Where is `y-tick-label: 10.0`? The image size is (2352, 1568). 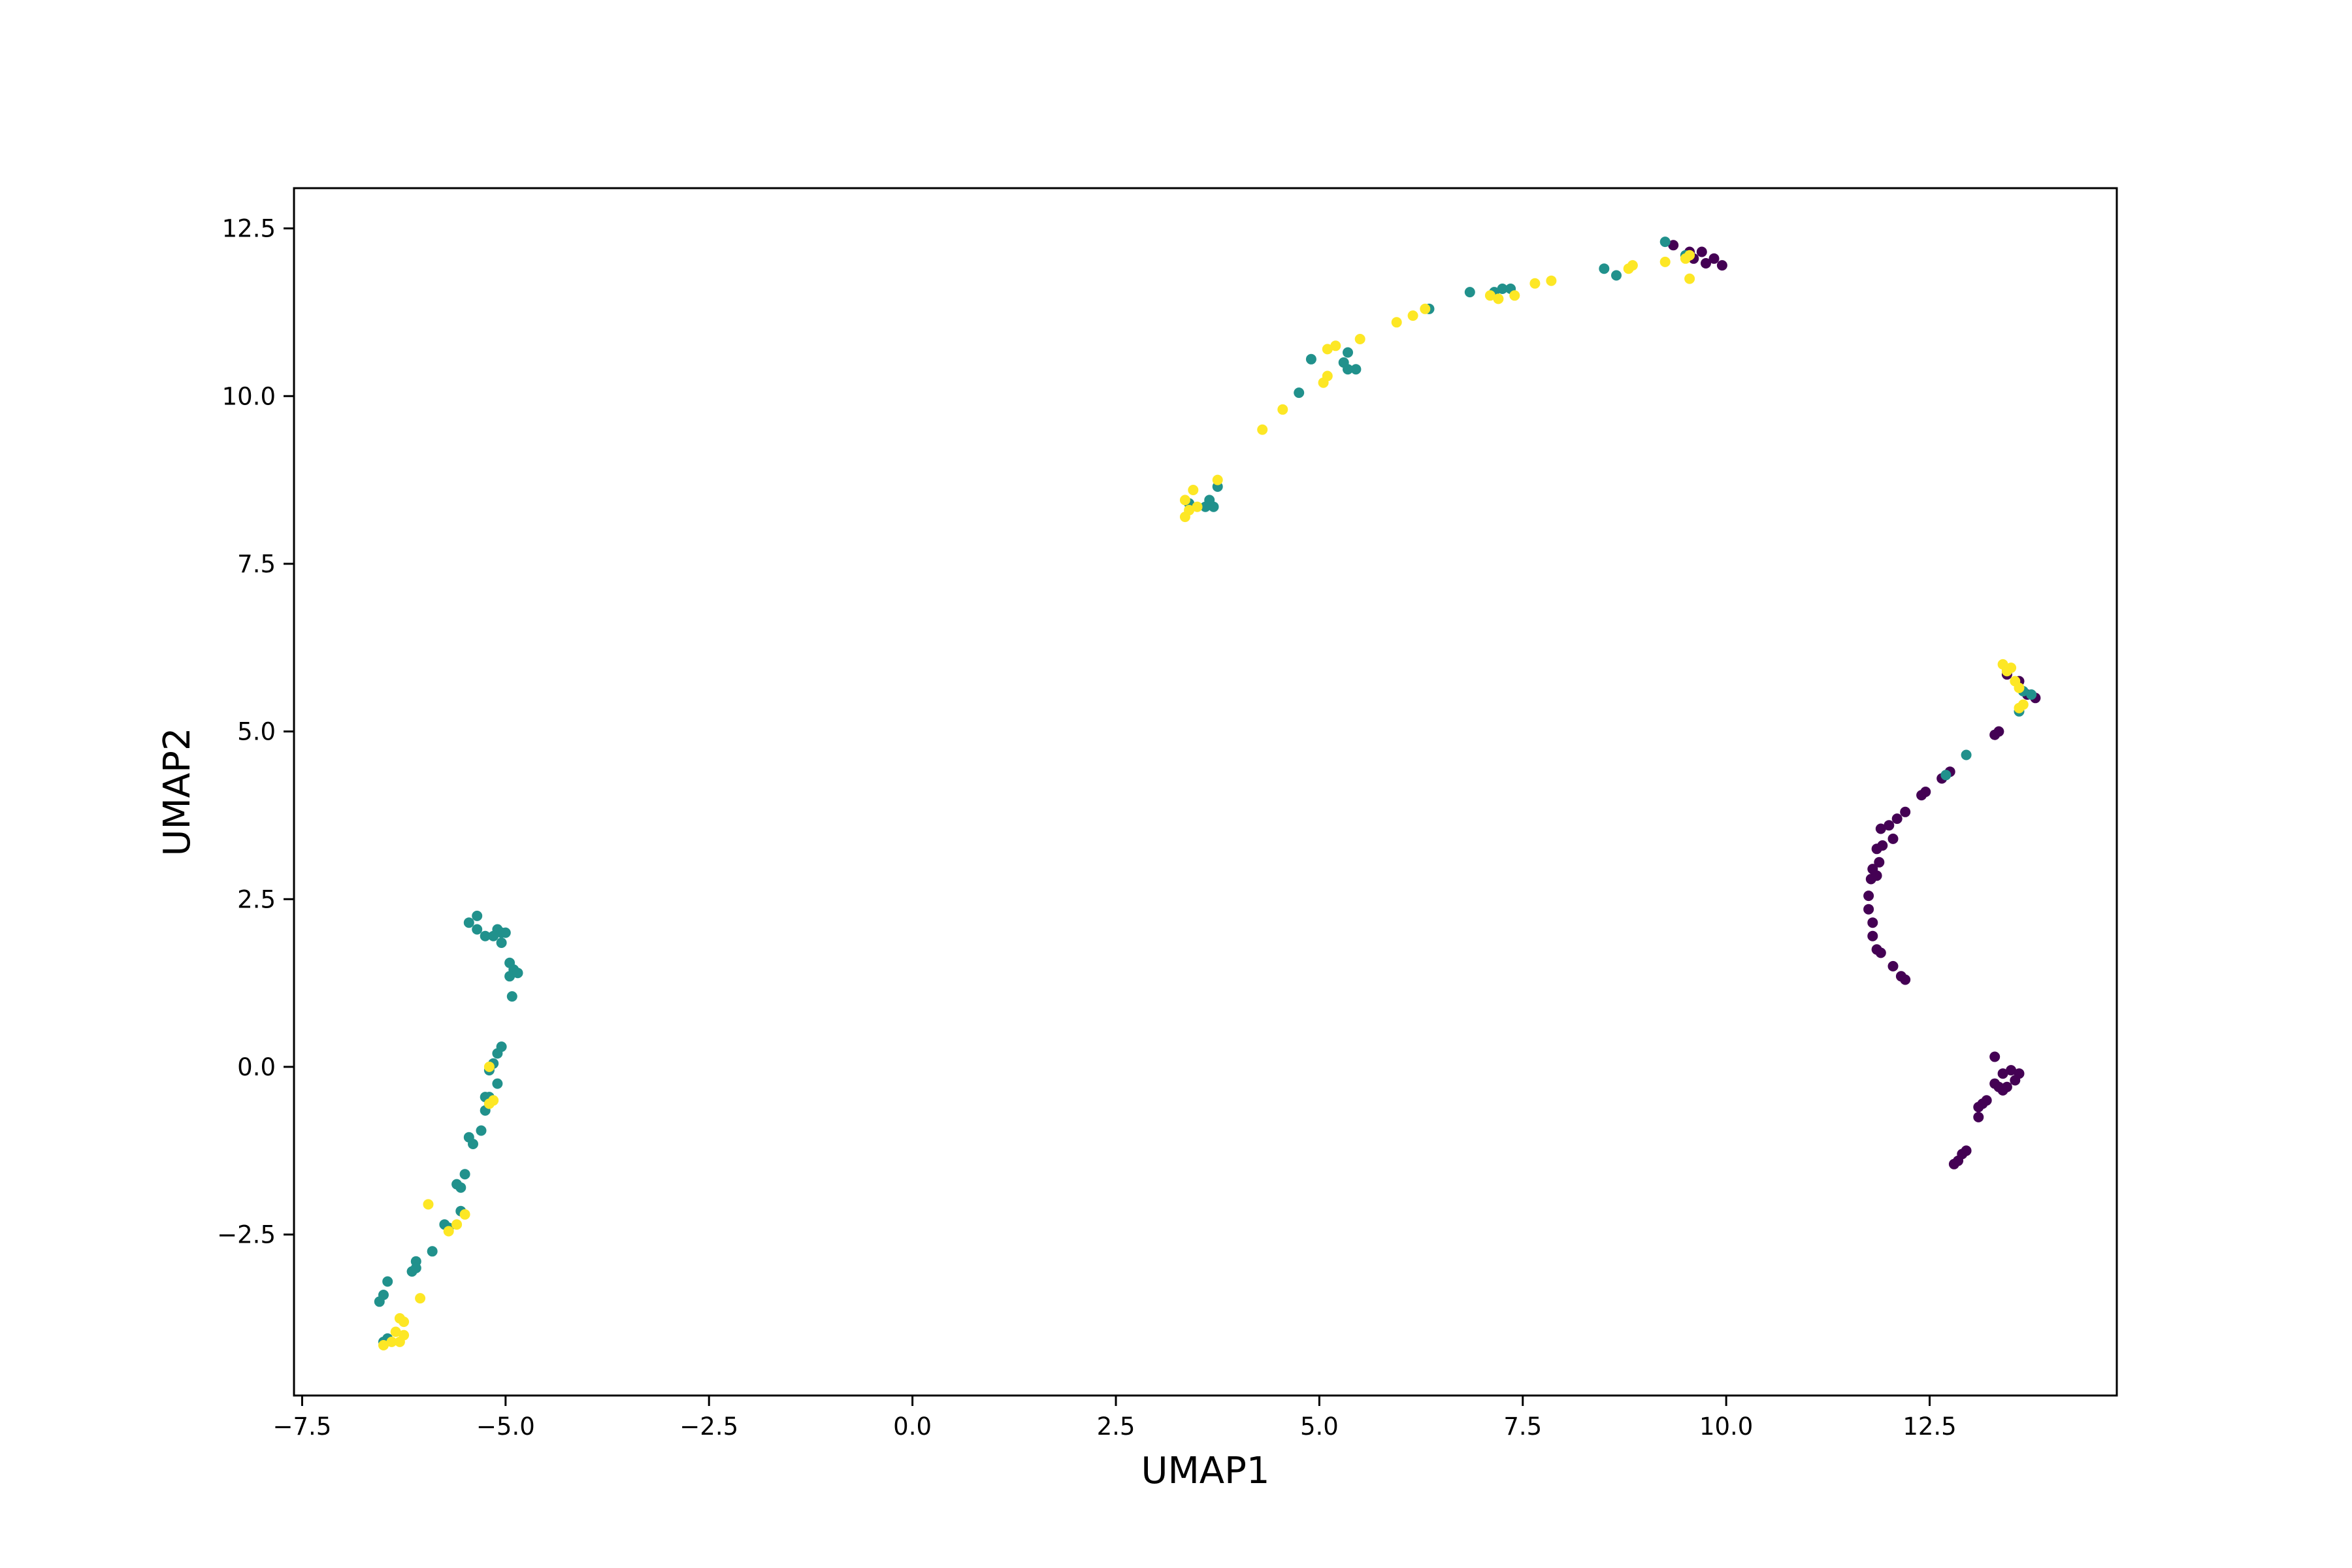 y-tick-label: 10.0 is located at coordinates (249, 396).